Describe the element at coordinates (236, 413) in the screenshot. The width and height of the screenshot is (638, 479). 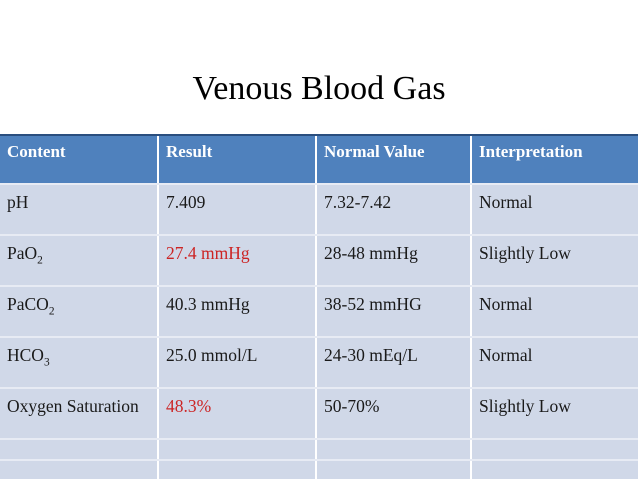
I see `result-cell: 48.3%` at that location.